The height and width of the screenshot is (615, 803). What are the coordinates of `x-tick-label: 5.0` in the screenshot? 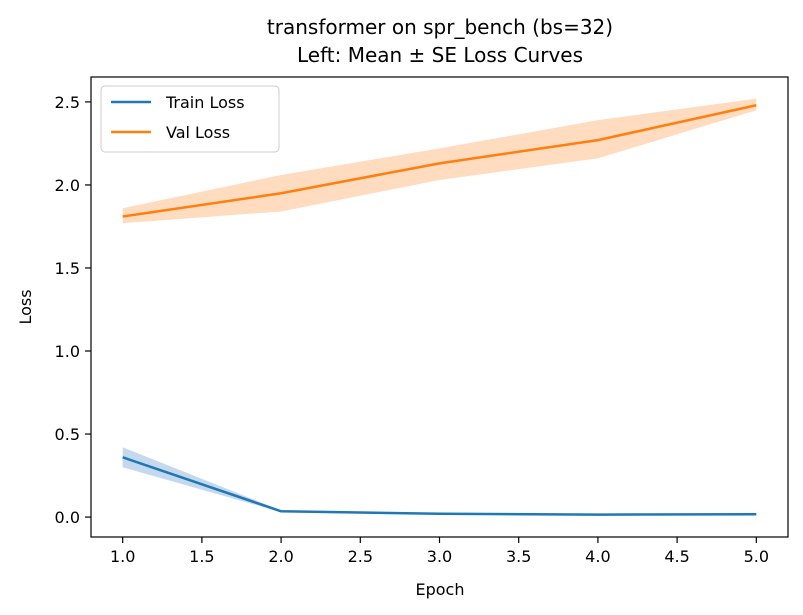 It's located at (756, 556).